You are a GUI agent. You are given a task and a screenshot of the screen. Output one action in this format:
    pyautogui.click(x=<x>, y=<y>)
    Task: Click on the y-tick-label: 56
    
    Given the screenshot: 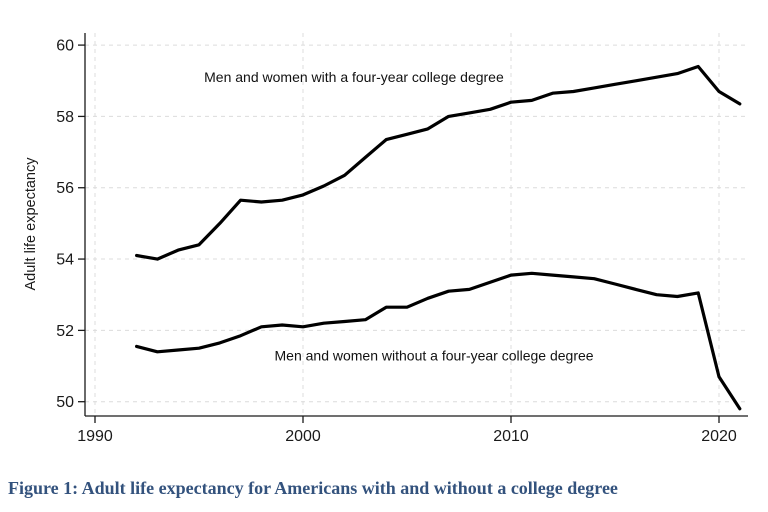 What is the action you would take?
    pyautogui.click(x=65, y=188)
    